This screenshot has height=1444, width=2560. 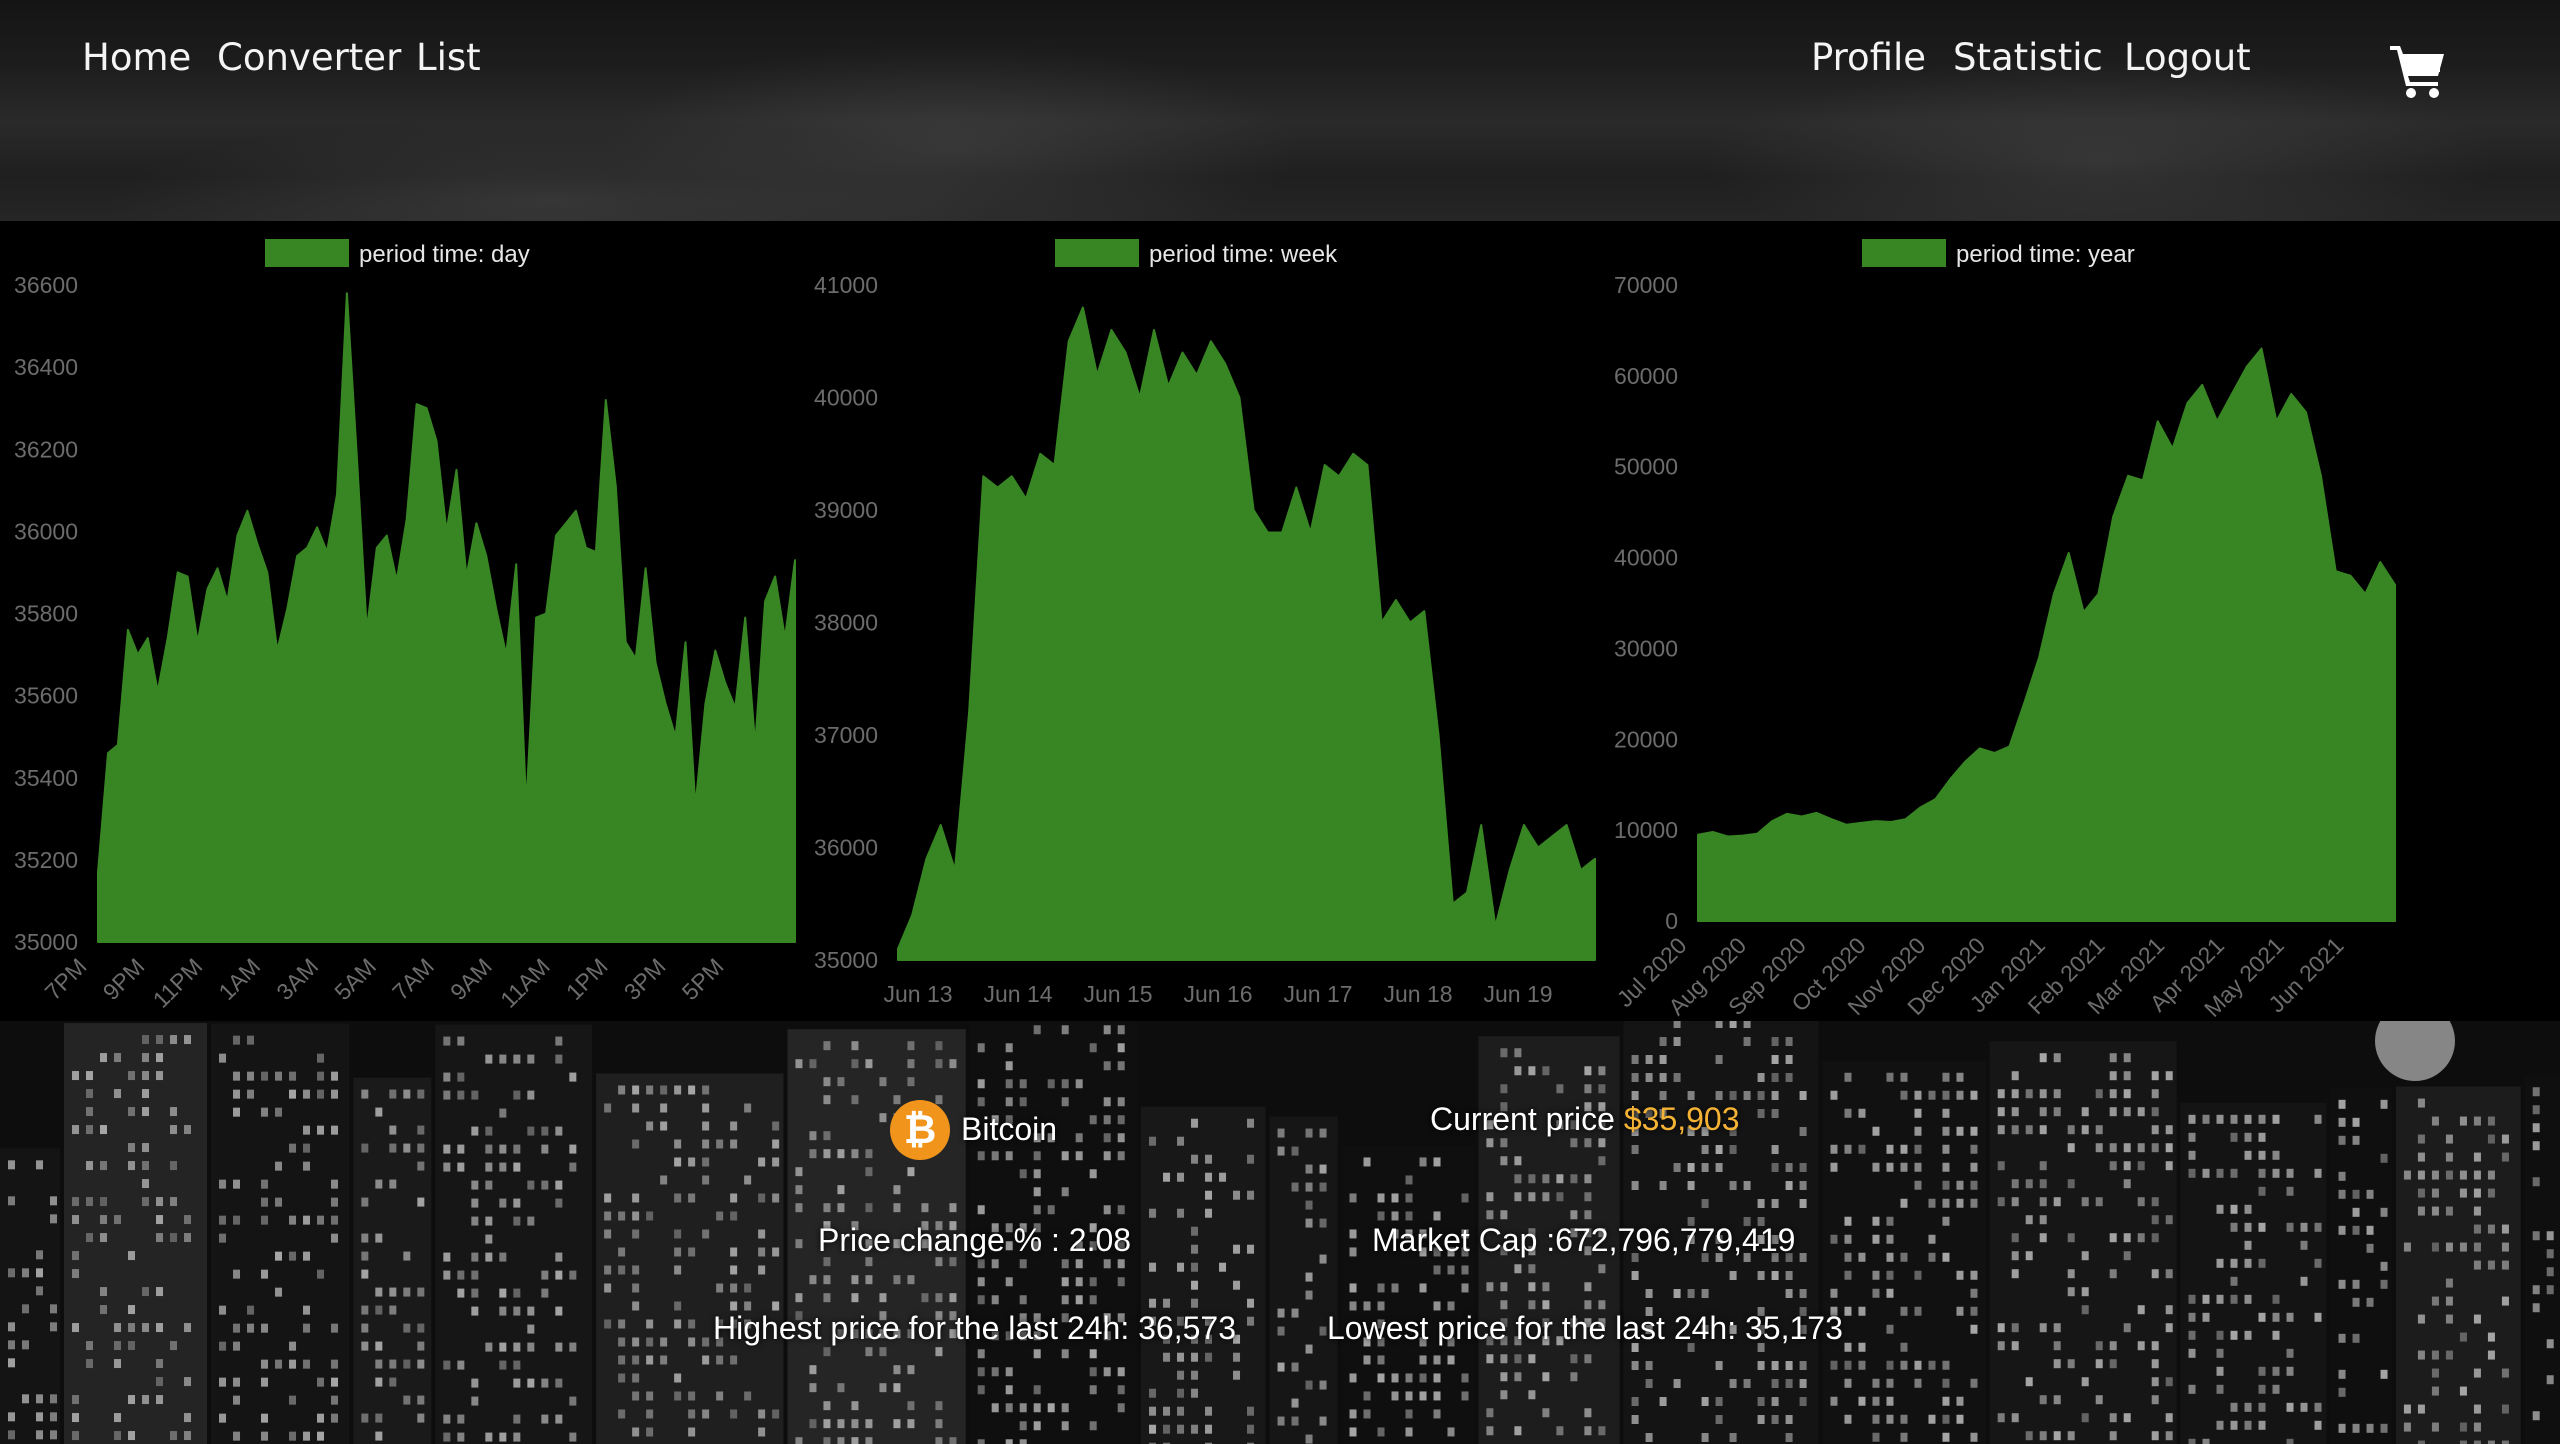 What do you see at coordinates (46, 778) in the screenshot?
I see `y-tick-label: 35400` at bounding box center [46, 778].